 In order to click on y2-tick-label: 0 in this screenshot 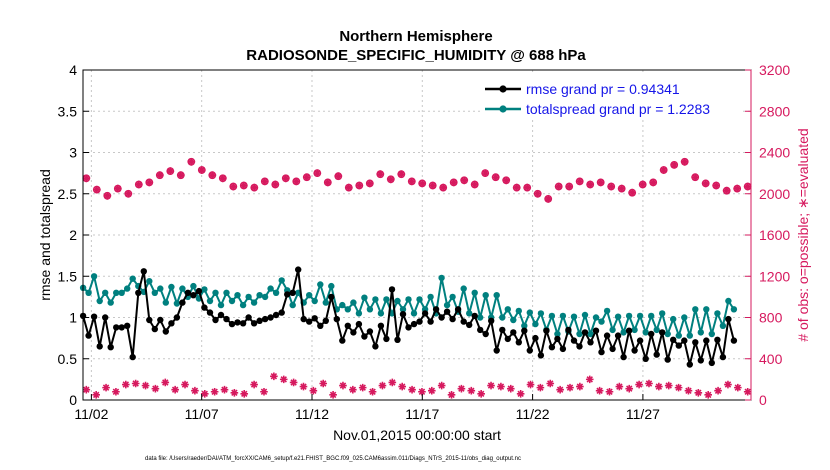, I will do `click(763, 400)`.